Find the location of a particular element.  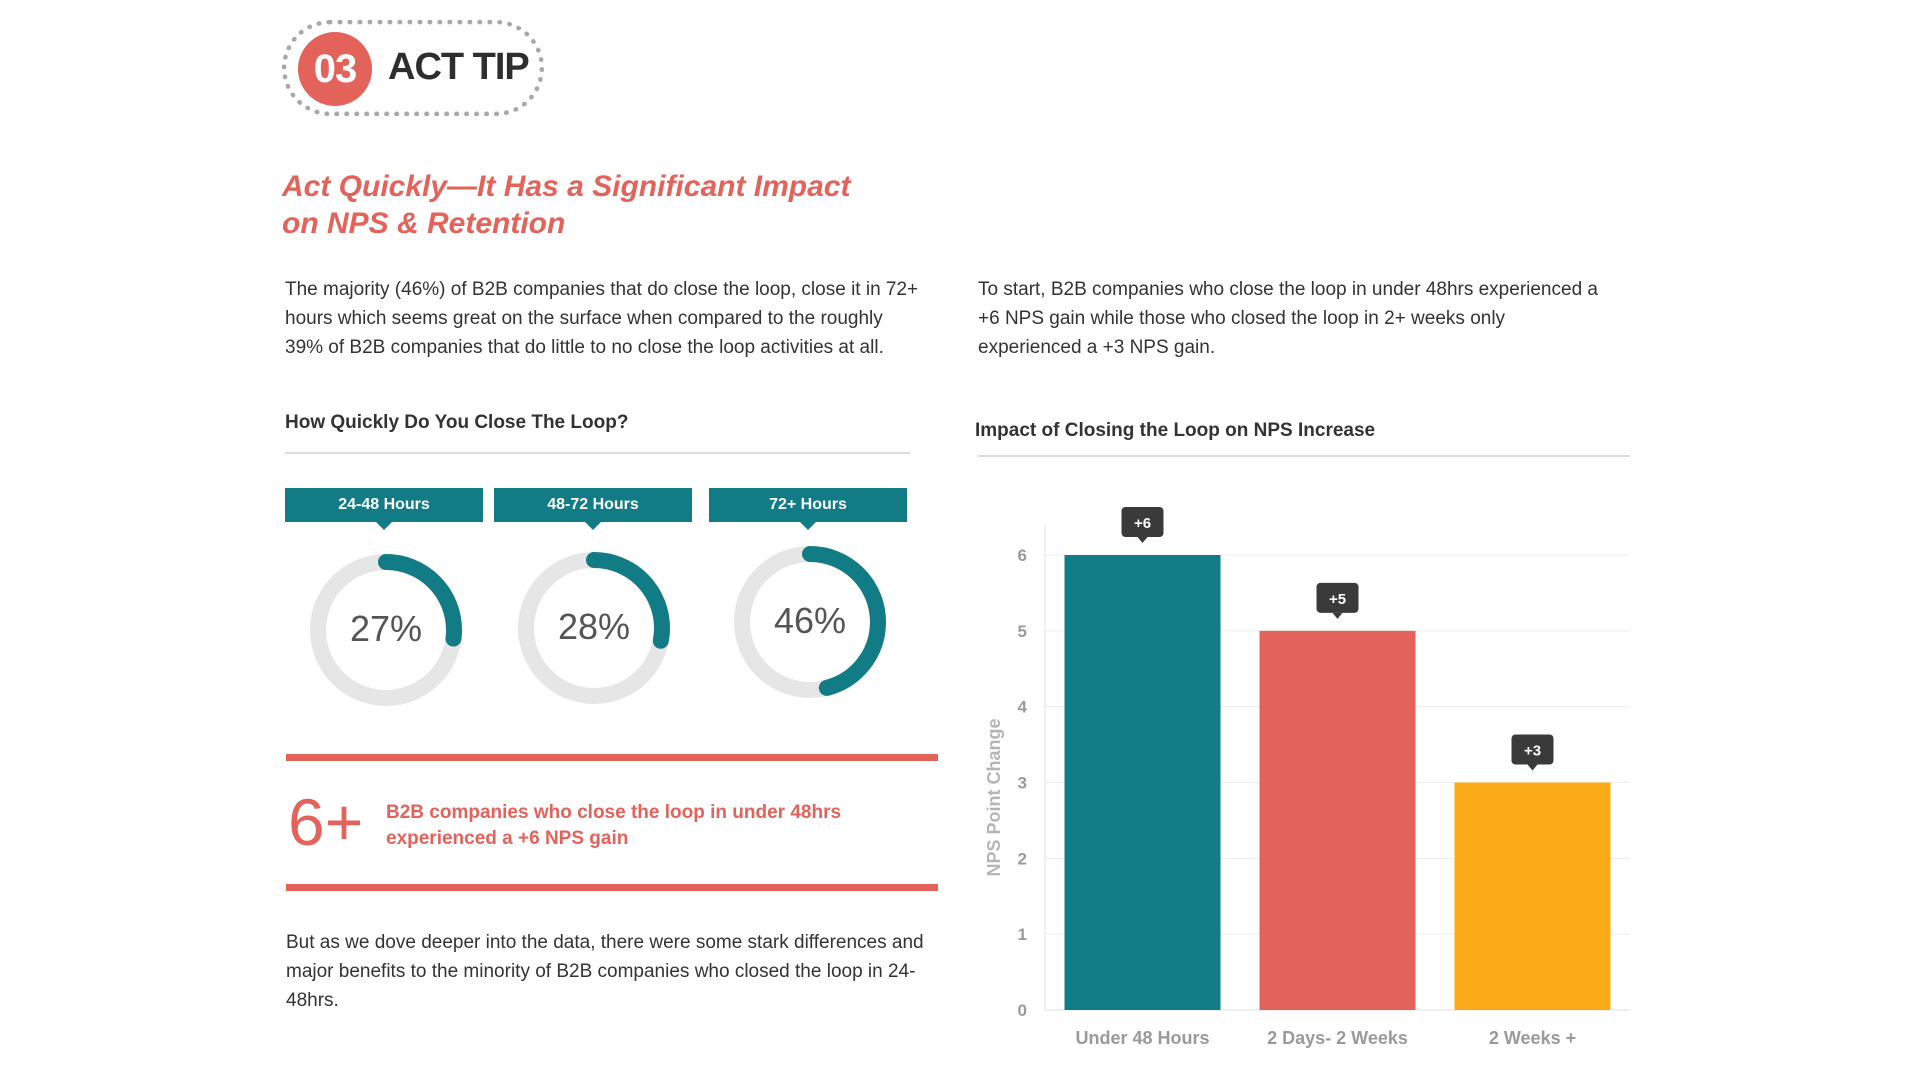

y-tick-label: 3 is located at coordinates (1022, 783).